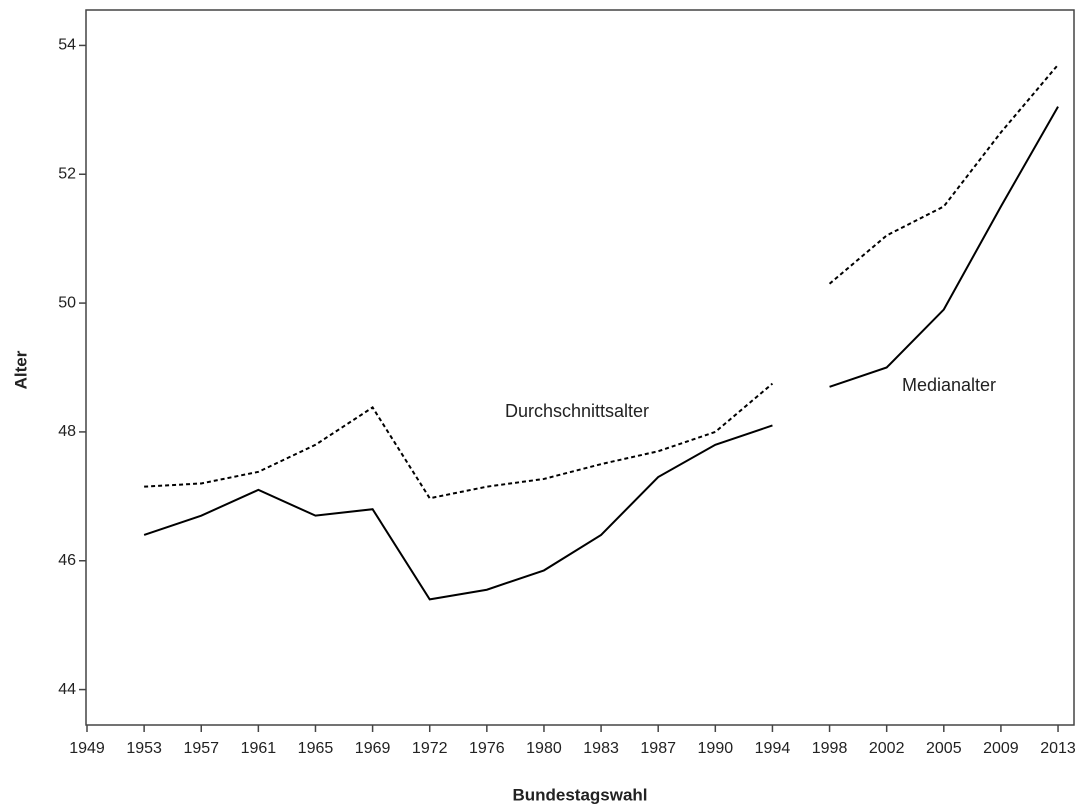 This screenshot has height=808, width=1088. I want to click on y-tick-label: 44, so click(67, 689).